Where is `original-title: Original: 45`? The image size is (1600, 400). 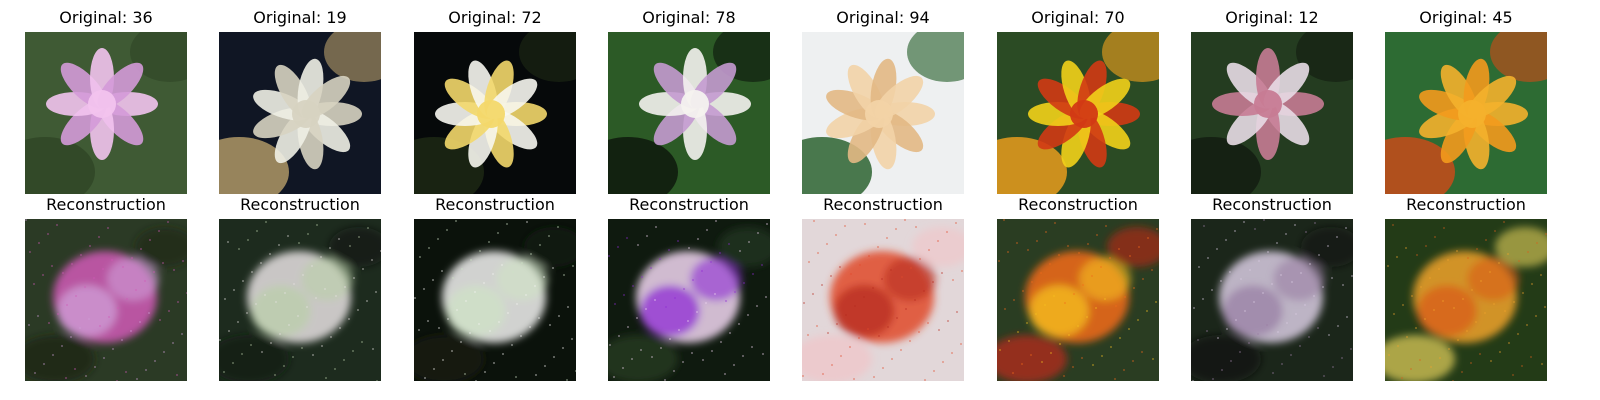 original-title: Original: 45 is located at coordinates (1466, 17).